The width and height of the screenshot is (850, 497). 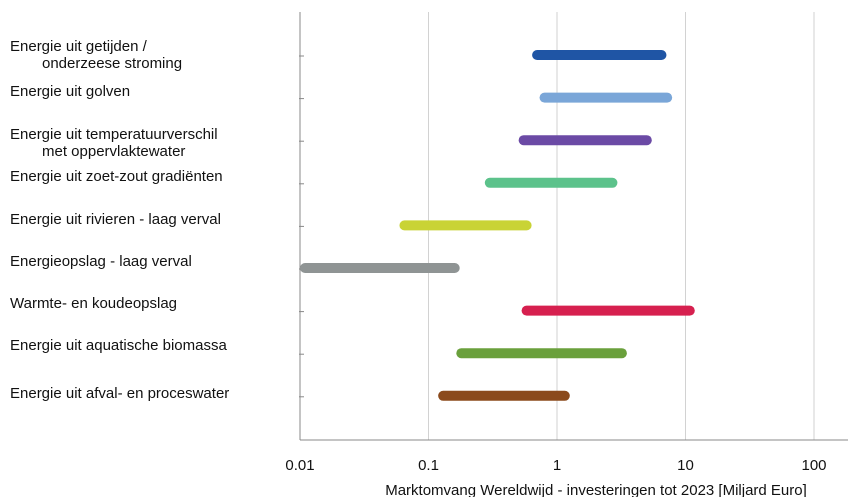 What do you see at coordinates (114, 151) in the screenshot?
I see `category-label-line: met oppervlaktewater` at bounding box center [114, 151].